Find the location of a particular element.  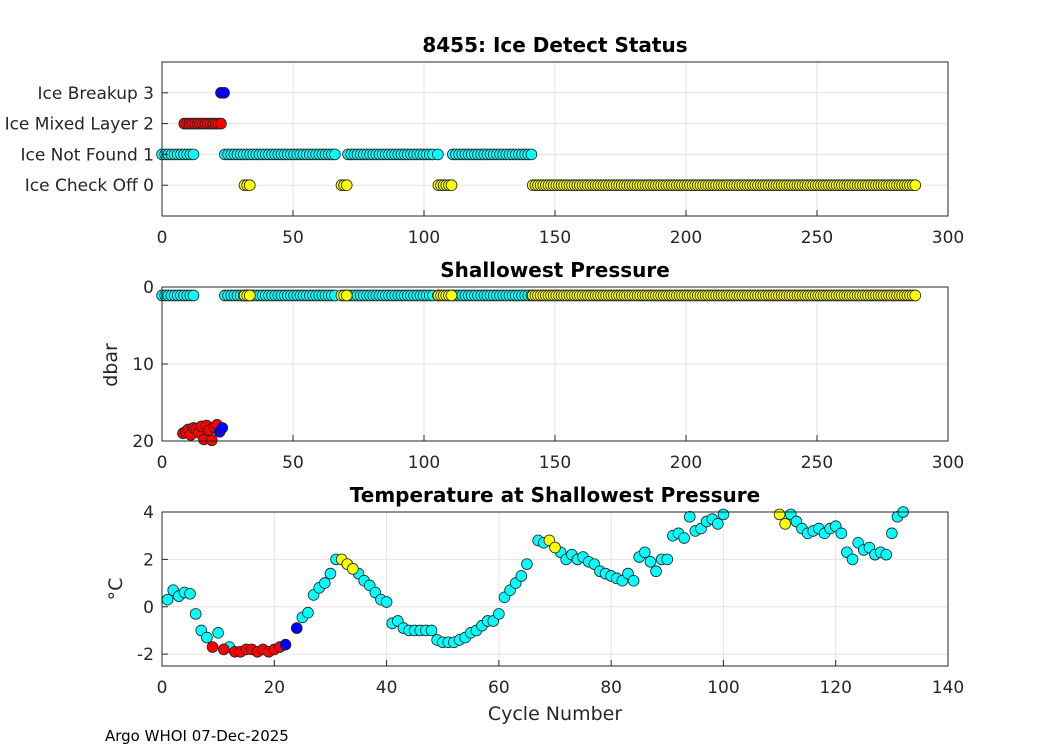

series-ice-check-off-early is located at coordinates (295, 295).